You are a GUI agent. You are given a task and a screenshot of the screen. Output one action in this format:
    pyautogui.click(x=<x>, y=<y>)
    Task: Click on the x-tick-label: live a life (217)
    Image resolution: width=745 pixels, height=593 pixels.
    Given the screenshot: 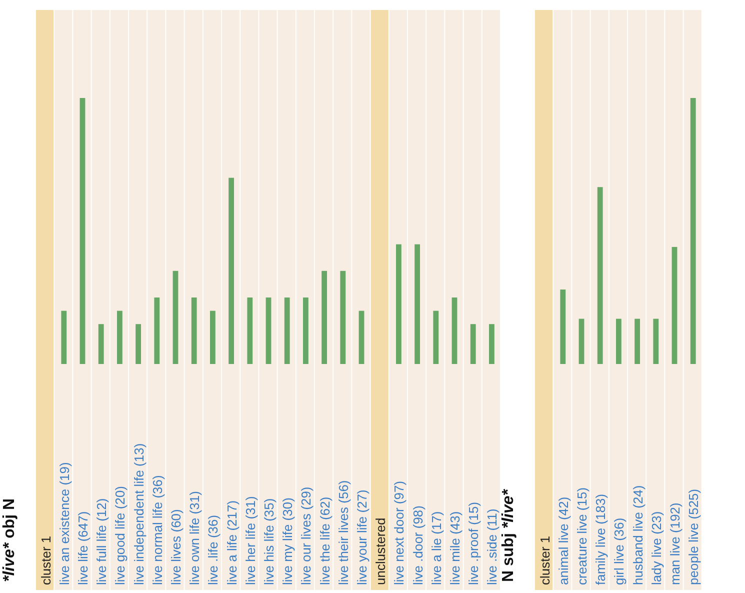 What is the action you would take?
    pyautogui.click(x=232, y=542)
    